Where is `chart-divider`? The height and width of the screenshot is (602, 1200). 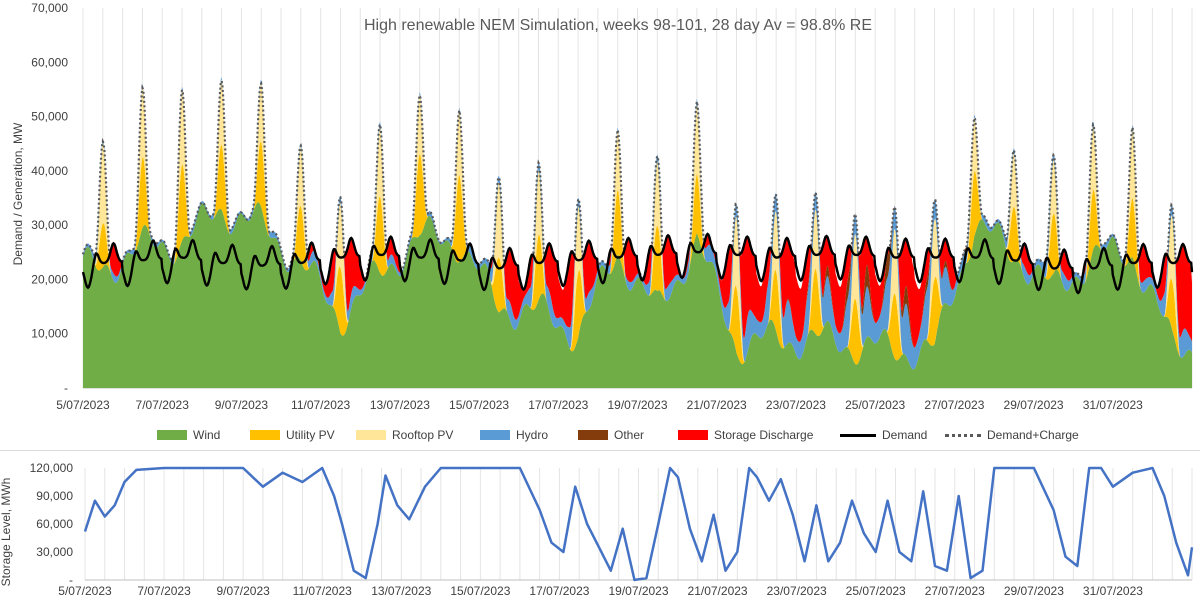
chart-divider is located at coordinates (600, 450).